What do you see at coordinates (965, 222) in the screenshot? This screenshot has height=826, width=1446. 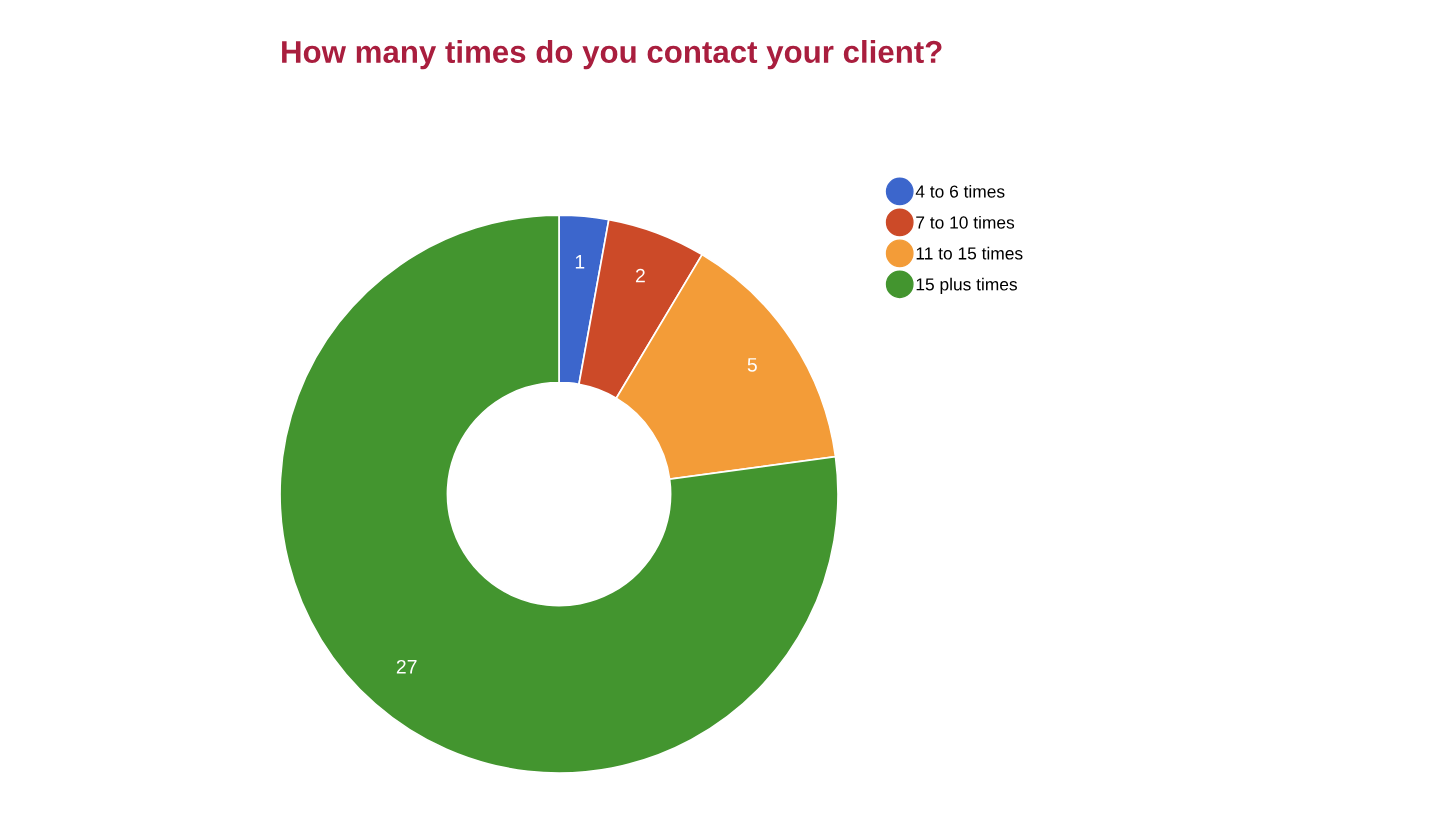 I see `legend-label: 7 to 10 times` at bounding box center [965, 222].